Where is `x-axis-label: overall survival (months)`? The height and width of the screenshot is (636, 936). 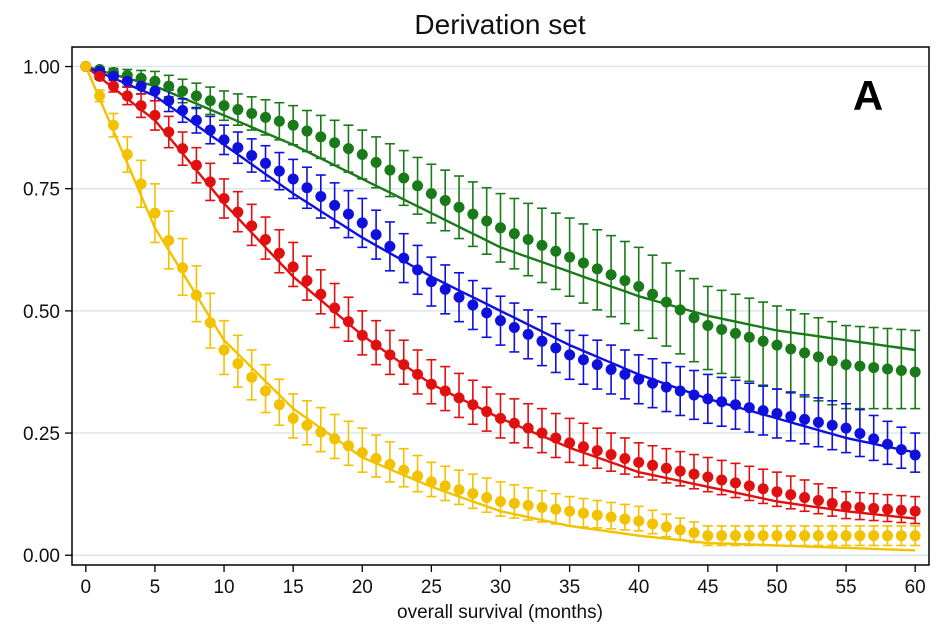 x-axis-label: overall survival (months) is located at coordinates (500, 612).